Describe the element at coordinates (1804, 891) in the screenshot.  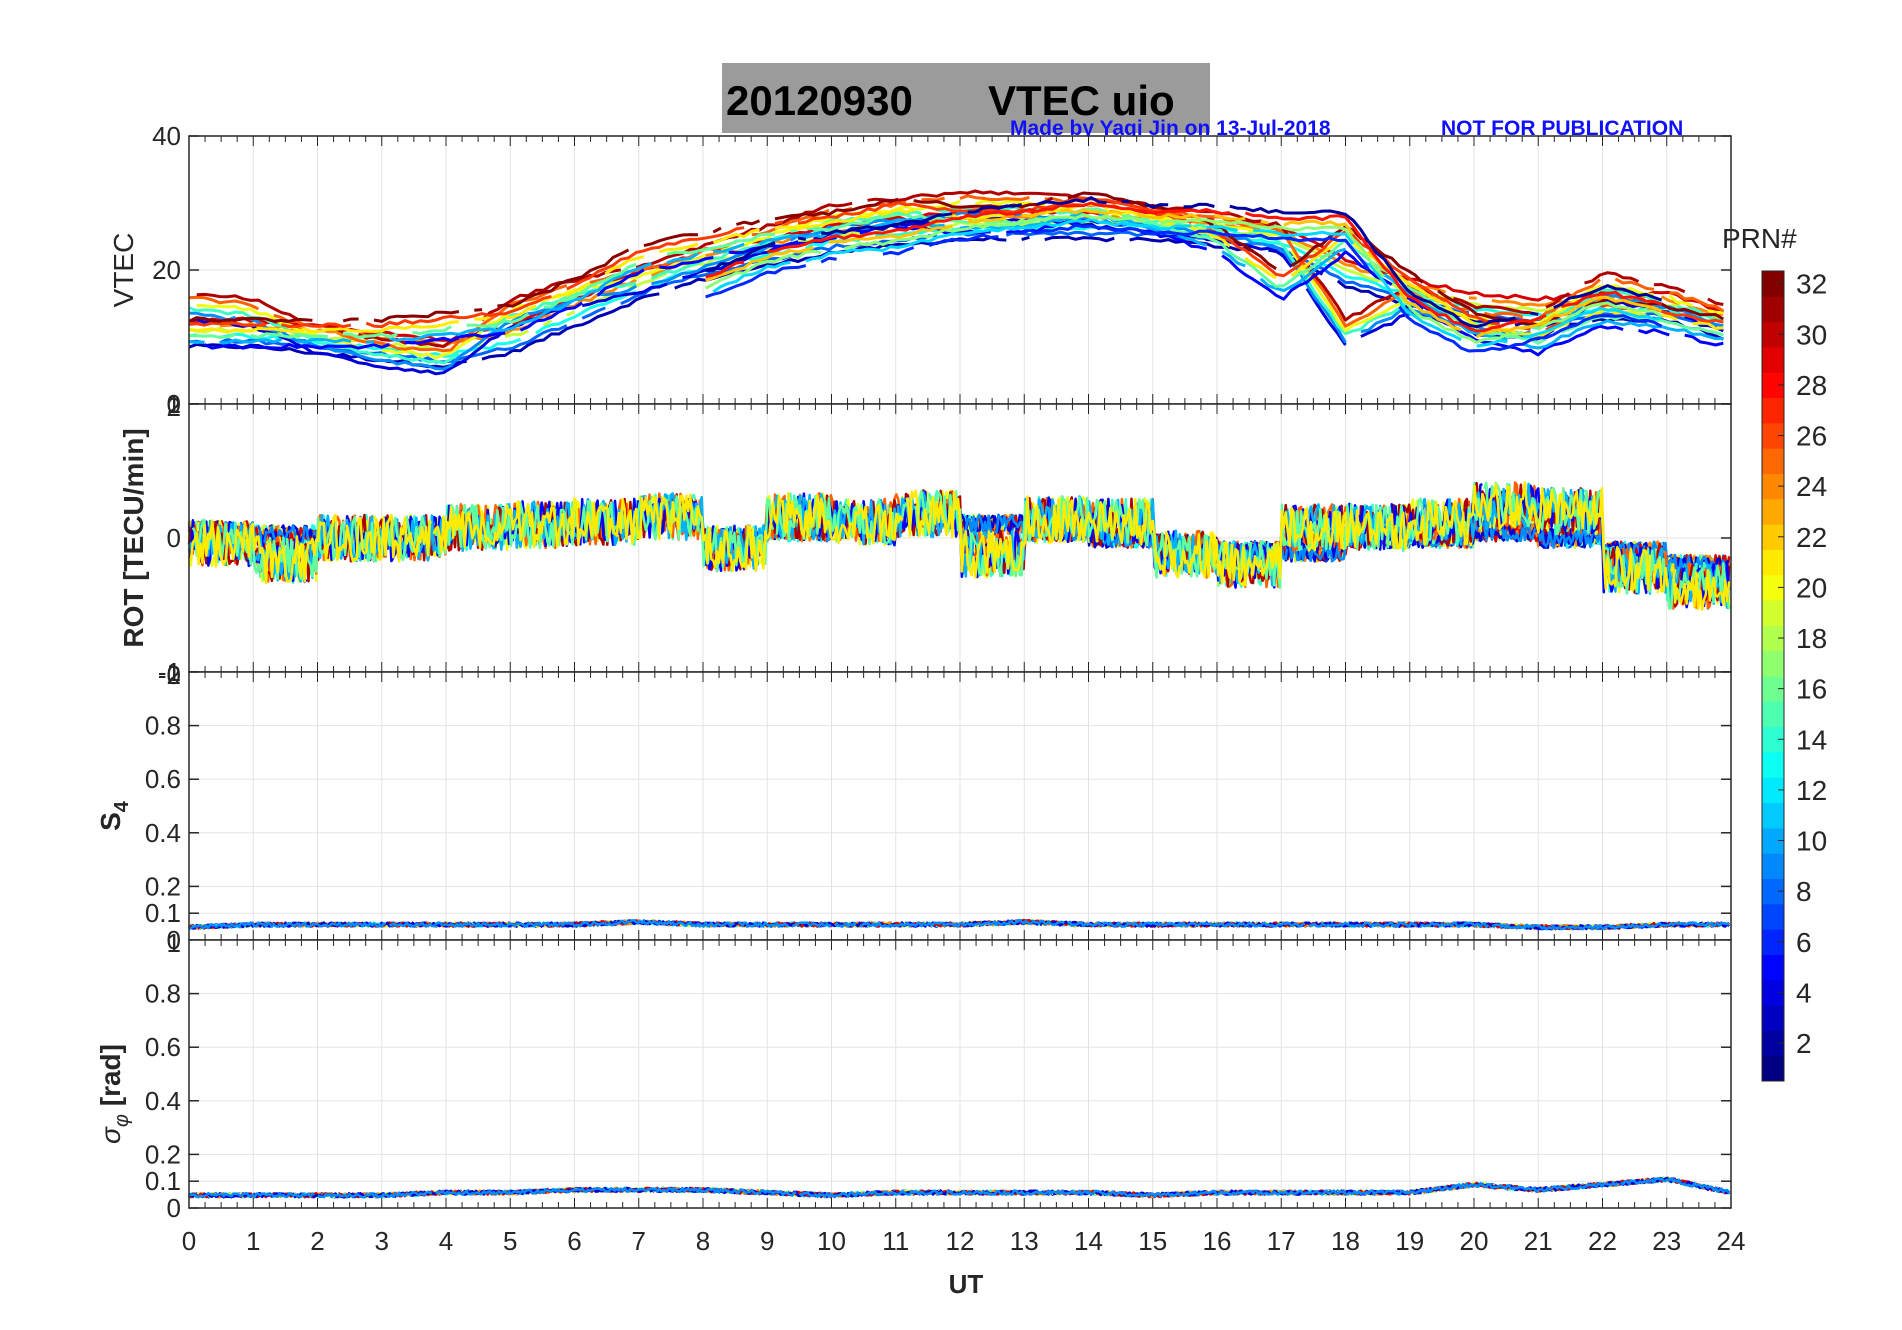
I see `colorbar-tick-label: 8` at that location.